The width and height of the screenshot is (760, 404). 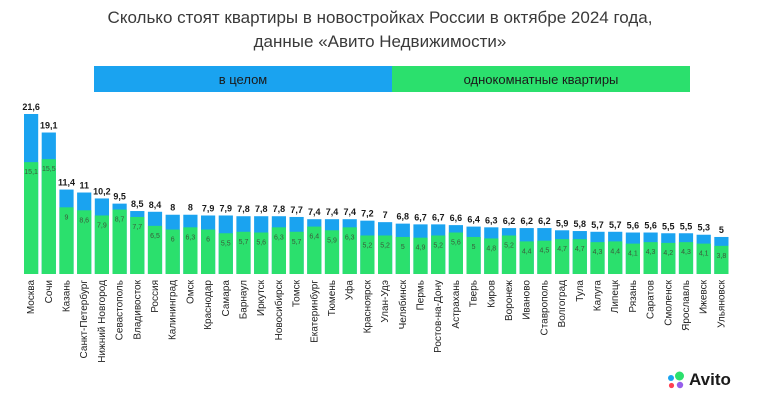 I want to click on data-label-total: 7, so click(x=385, y=215).